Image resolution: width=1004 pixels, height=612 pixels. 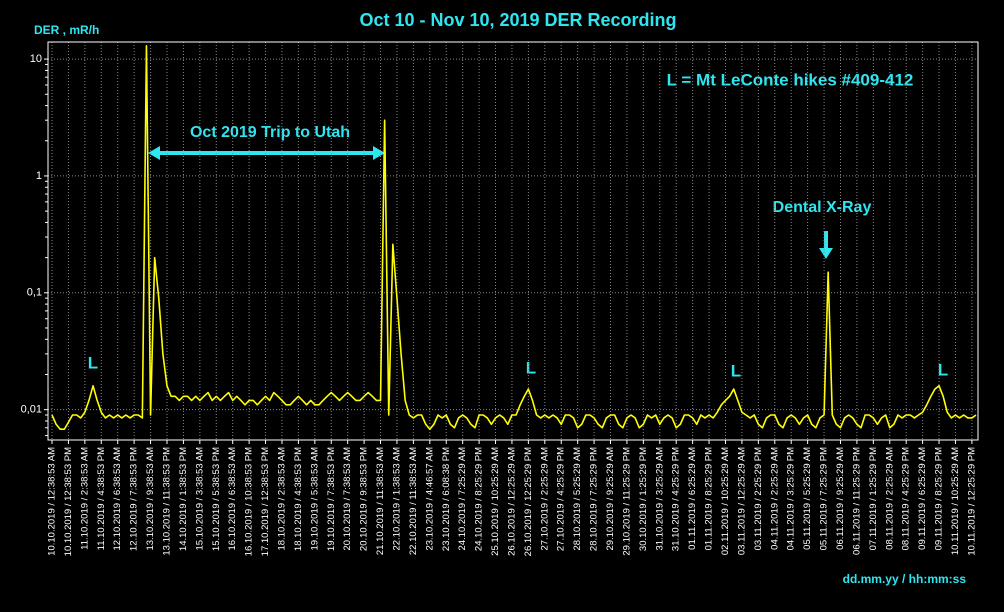 What do you see at coordinates (741, 501) in the screenshot?
I see `x-tick-label: 03.11.2019 / 12:25:29 AM` at bounding box center [741, 501].